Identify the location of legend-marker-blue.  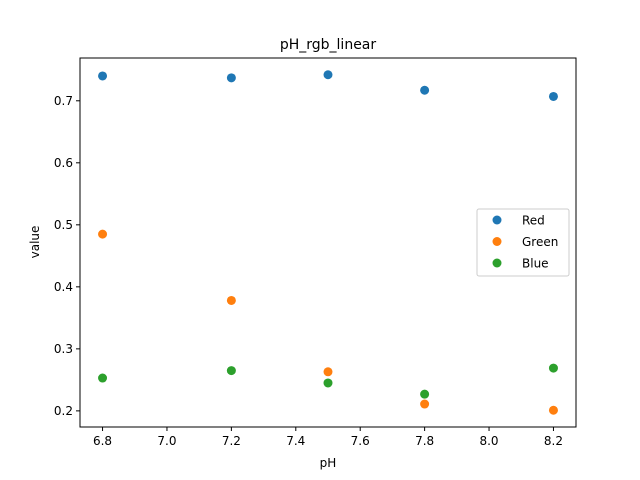
(497, 263).